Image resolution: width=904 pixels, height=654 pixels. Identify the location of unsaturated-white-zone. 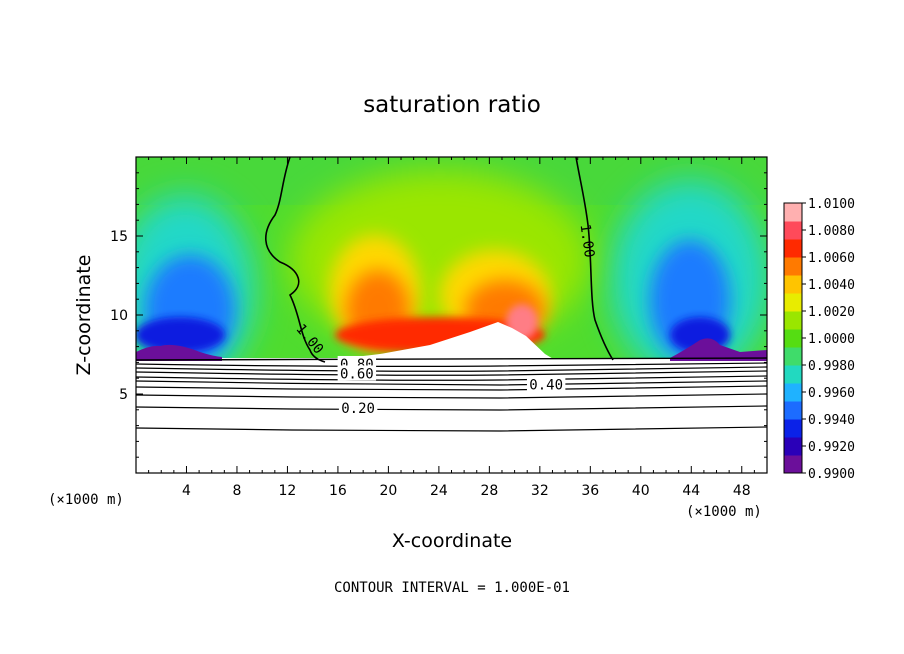
(442, 341).